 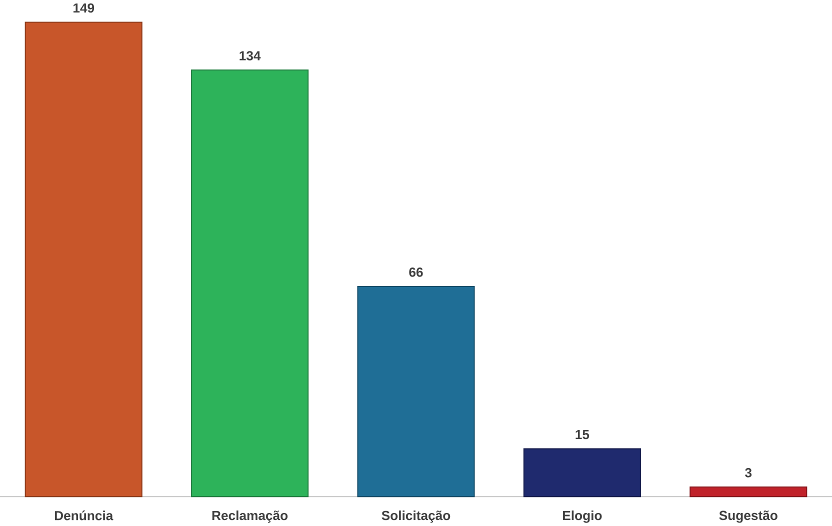 I want to click on data-label: 134, so click(x=250, y=55).